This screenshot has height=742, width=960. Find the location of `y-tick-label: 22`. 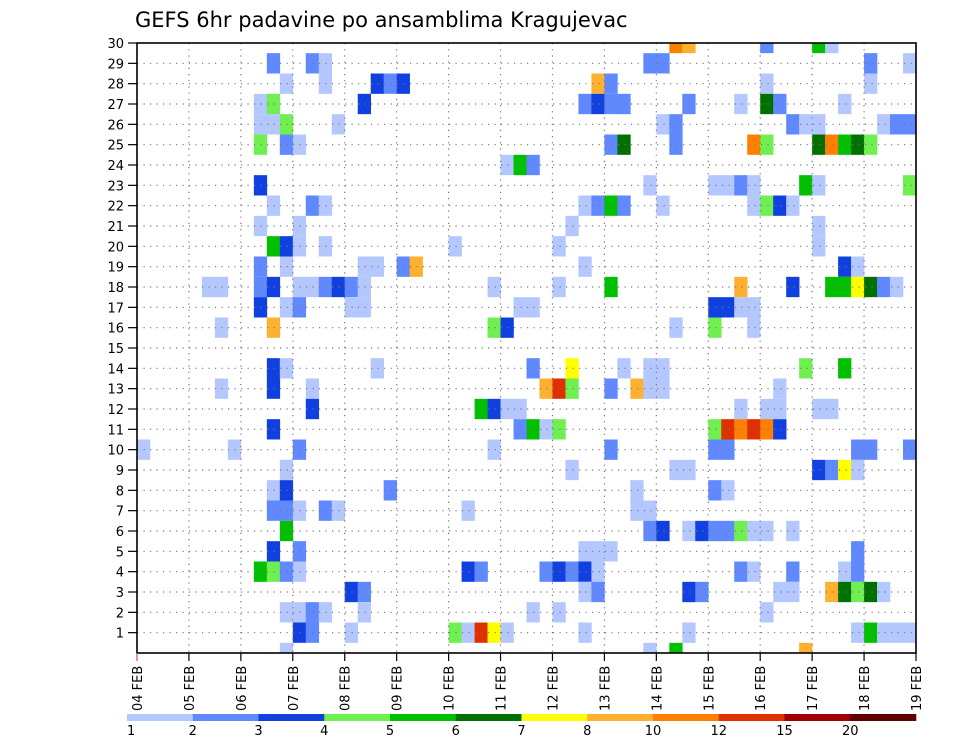

y-tick-label: 22 is located at coordinates (115, 207).